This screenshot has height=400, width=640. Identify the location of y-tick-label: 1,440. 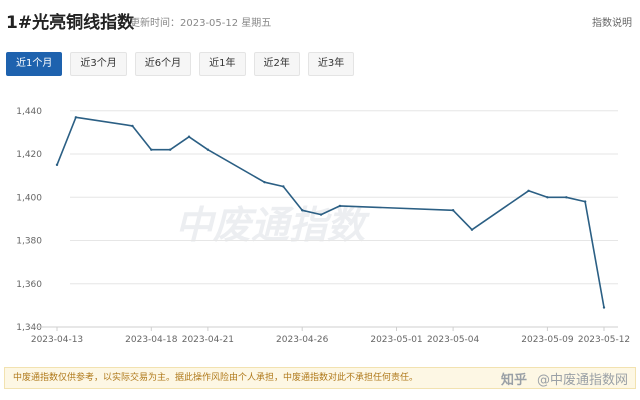
(29, 112).